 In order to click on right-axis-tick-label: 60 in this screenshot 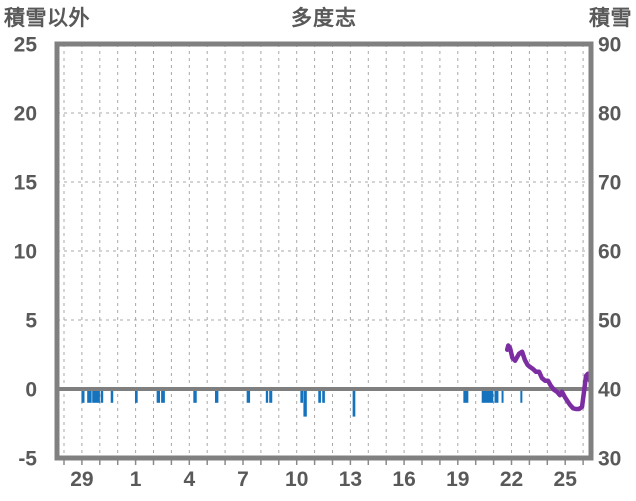, I will do `click(609, 252)`.